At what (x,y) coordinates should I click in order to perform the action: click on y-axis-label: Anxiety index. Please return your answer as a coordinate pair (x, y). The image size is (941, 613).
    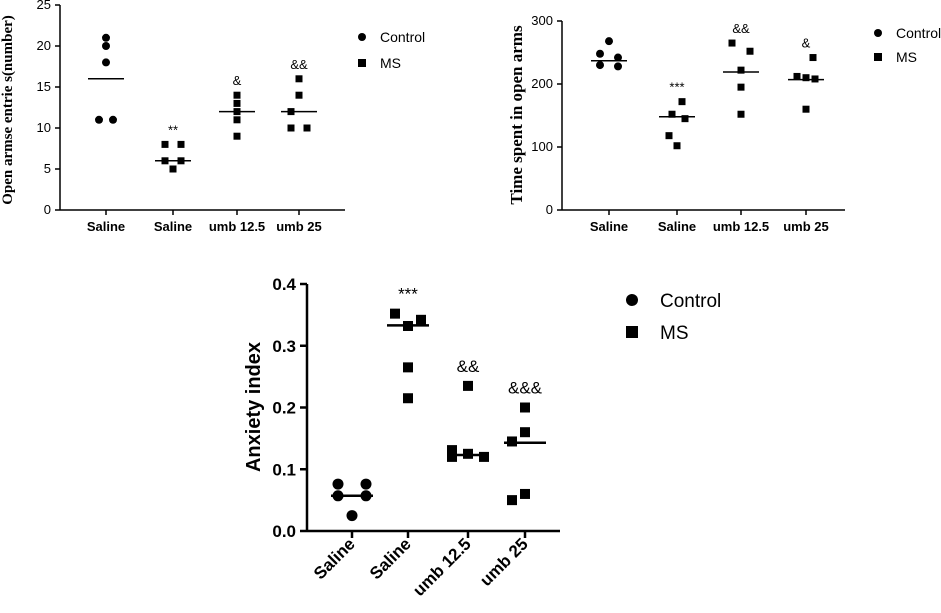
    Looking at the image, I should click on (254, 407).